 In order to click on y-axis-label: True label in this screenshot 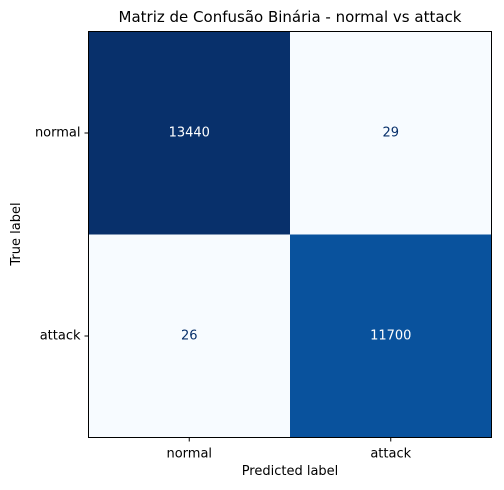, I will do `click(16, 234)`.